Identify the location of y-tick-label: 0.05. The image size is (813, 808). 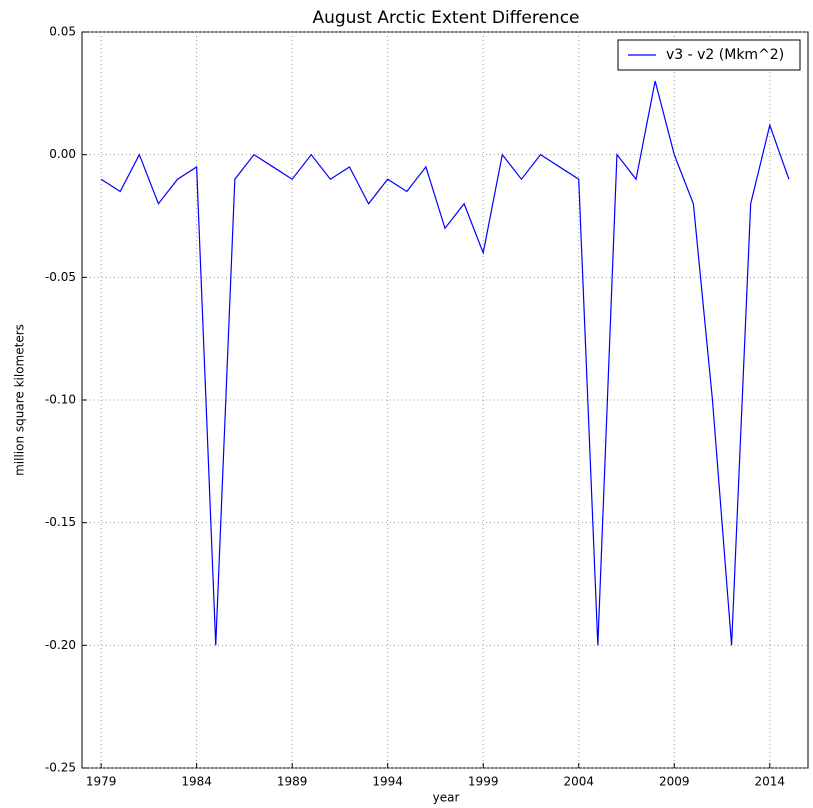
(62, 32).